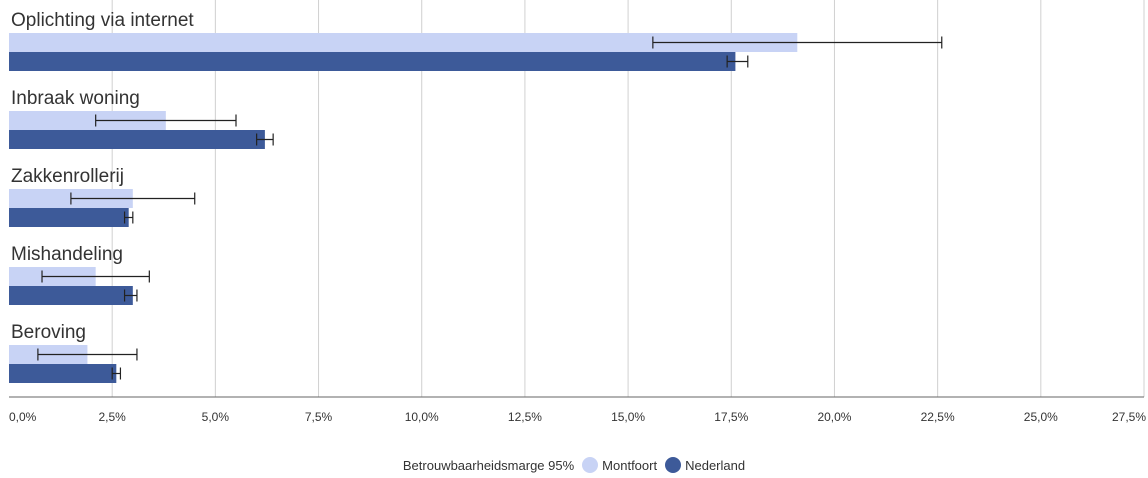 Image resolution: width=1148 pixels, height=478 pixels. I want to click on category-label: Oplichting via internet, so click(102, 20).